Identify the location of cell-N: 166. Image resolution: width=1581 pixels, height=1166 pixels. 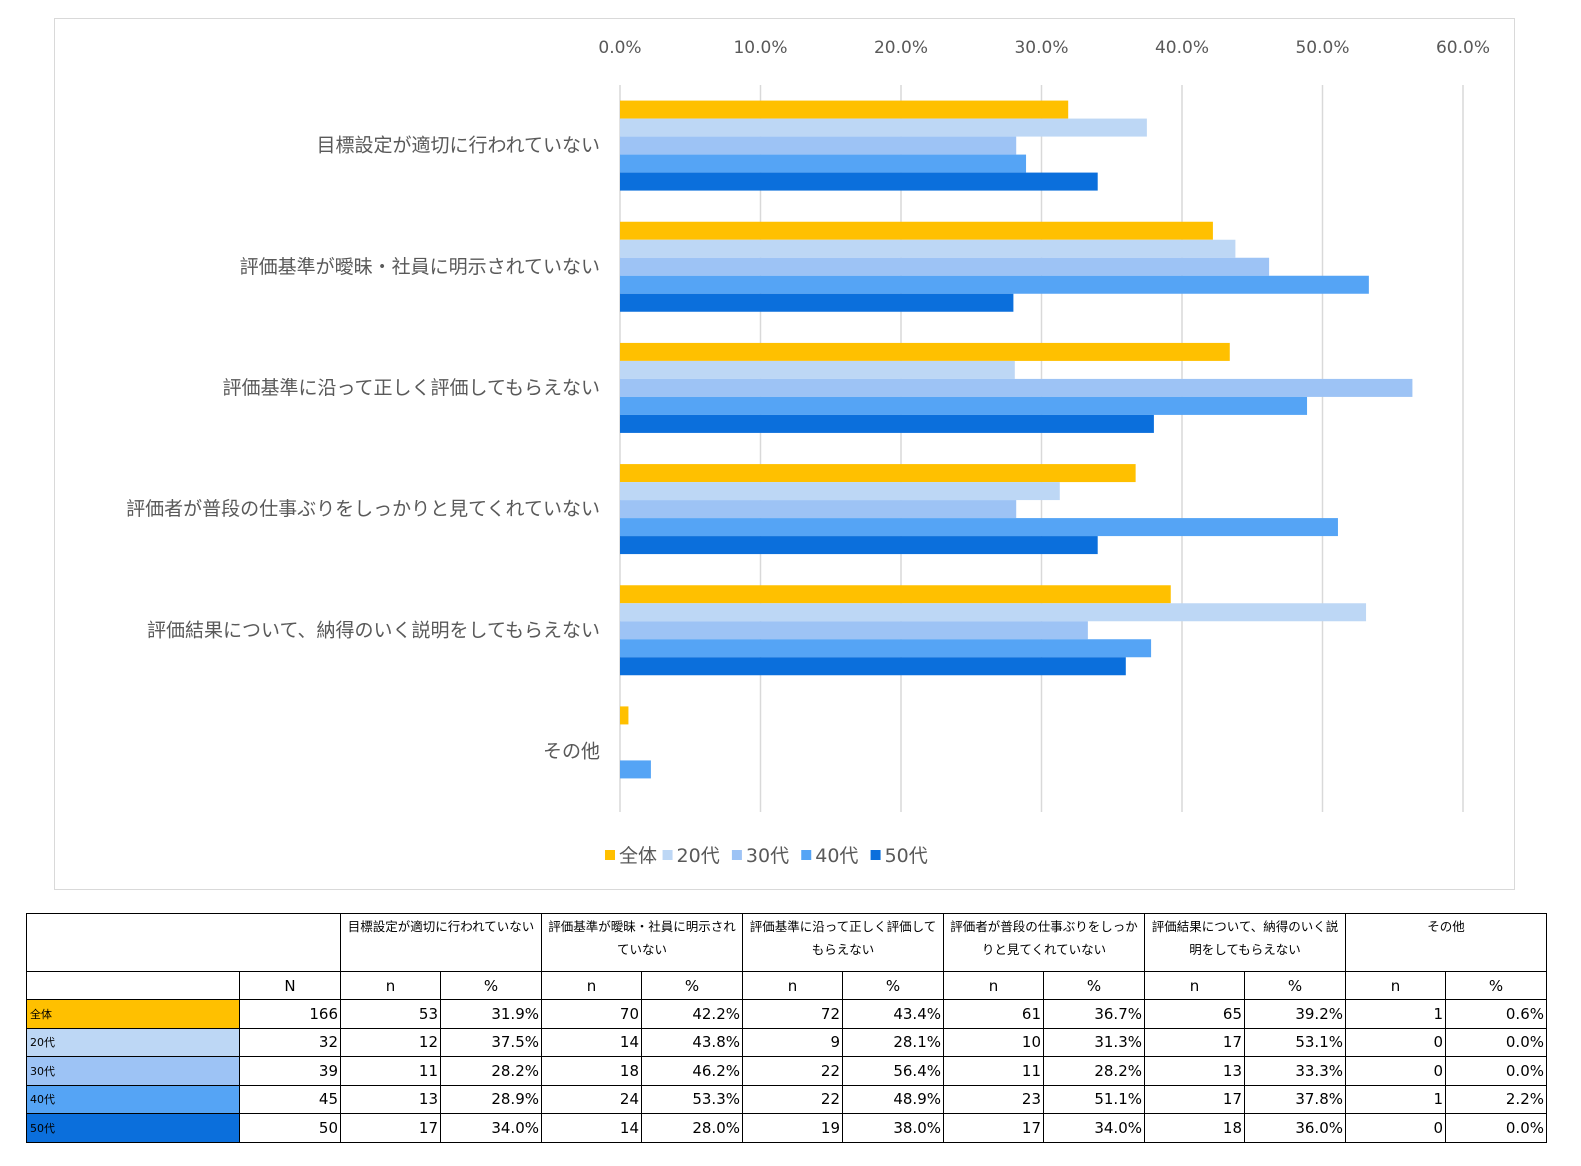
(290, 1014).